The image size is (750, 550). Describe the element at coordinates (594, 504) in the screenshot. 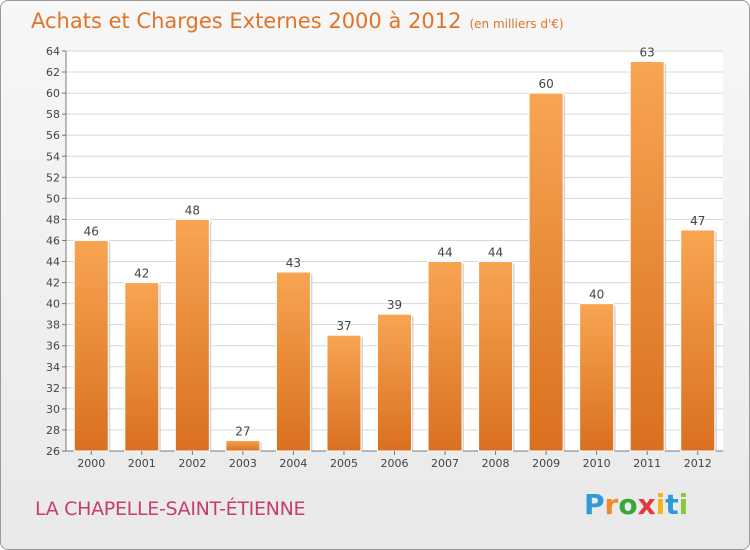

I see `logo-letter: P` at that location.